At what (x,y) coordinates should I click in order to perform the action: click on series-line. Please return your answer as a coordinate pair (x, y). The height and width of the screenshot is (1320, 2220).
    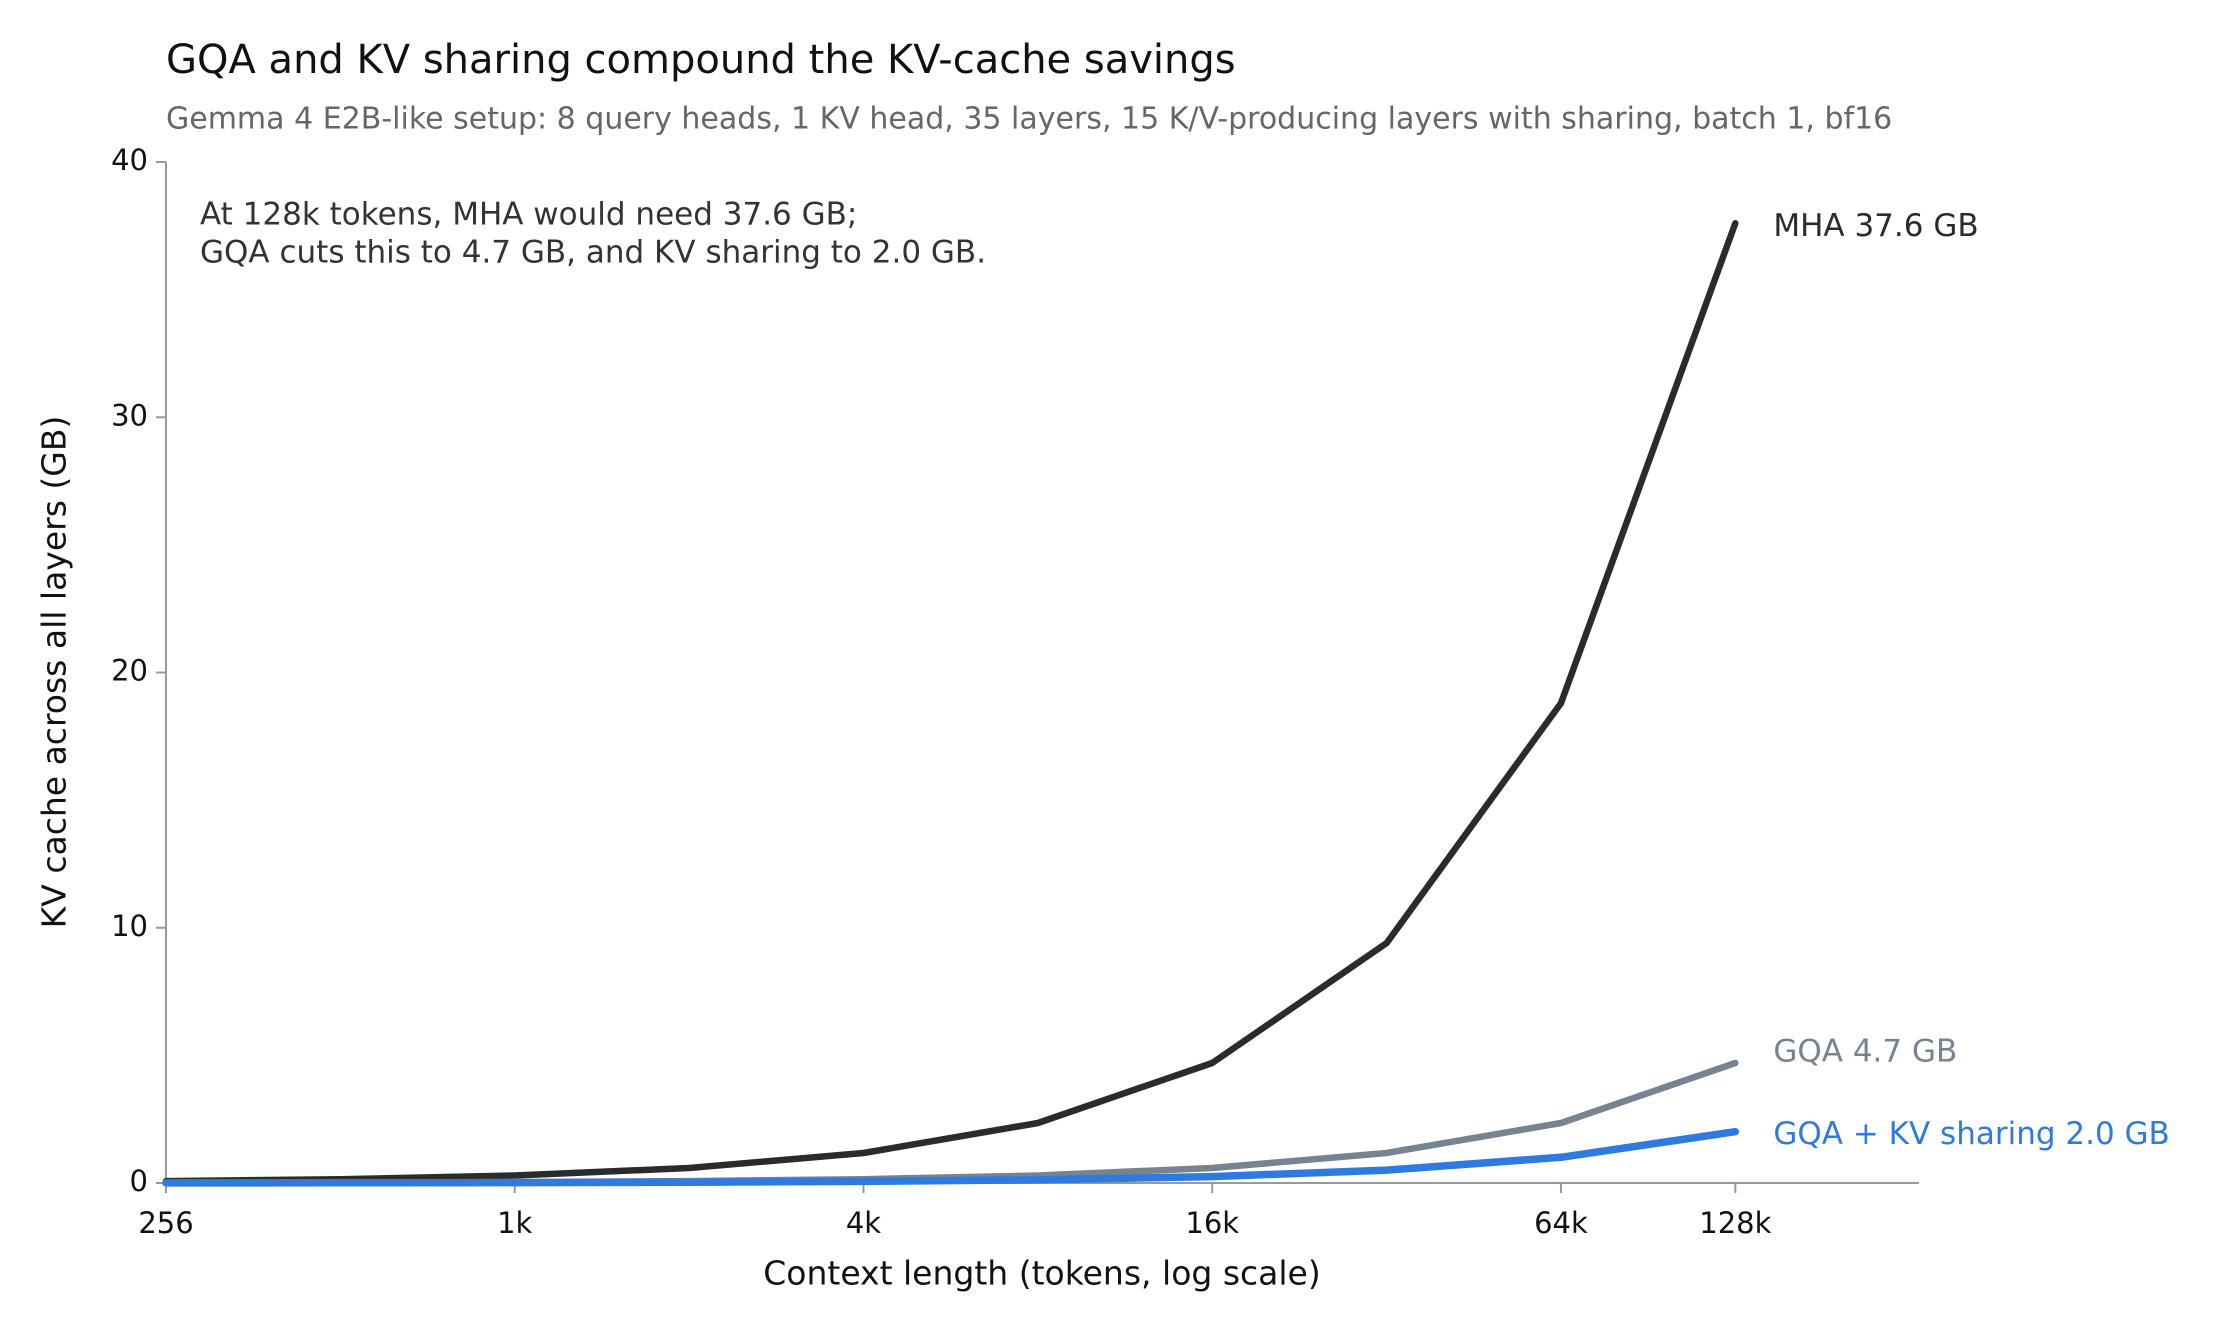
    Looking at the image, I should click on (951, 1157).